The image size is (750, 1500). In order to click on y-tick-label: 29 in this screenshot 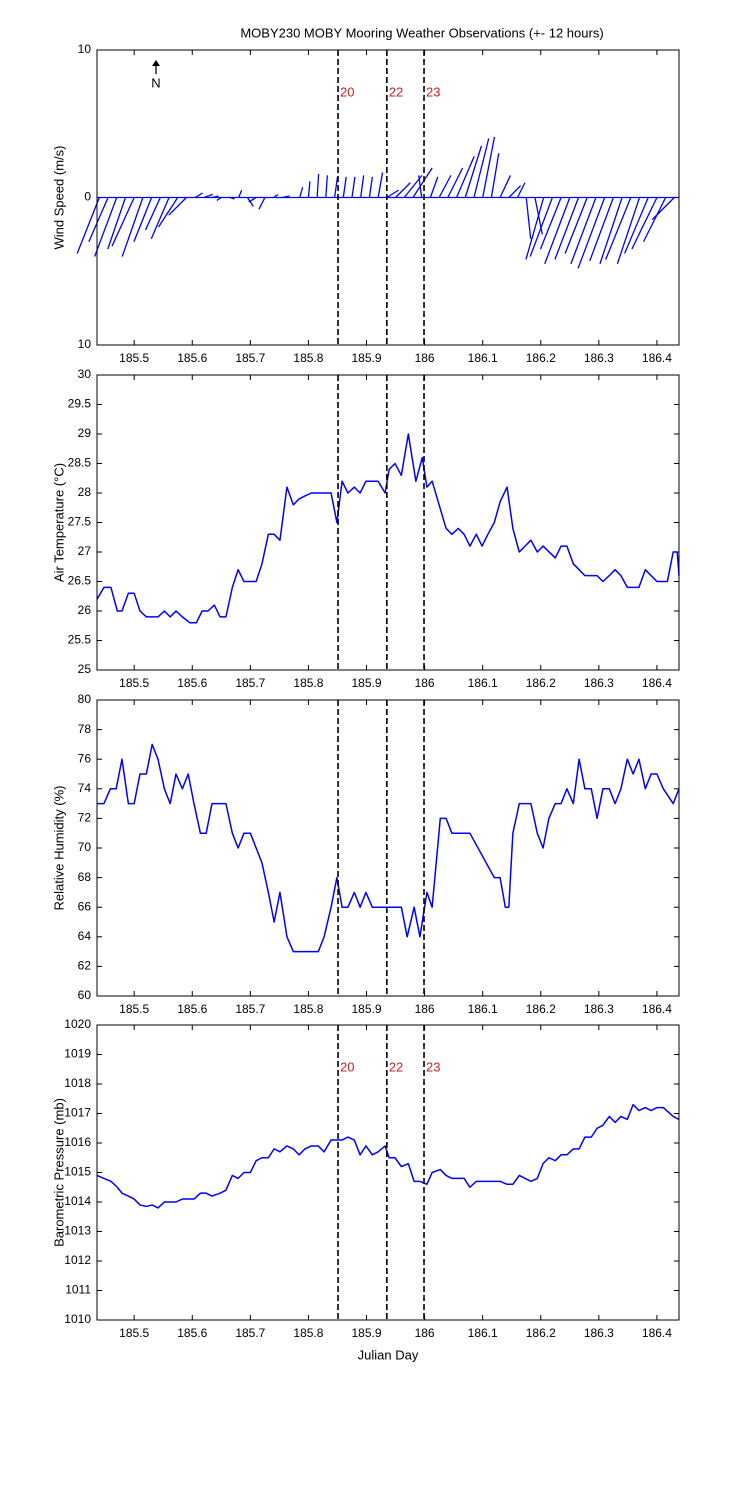, I will do `click(85, 433)`.